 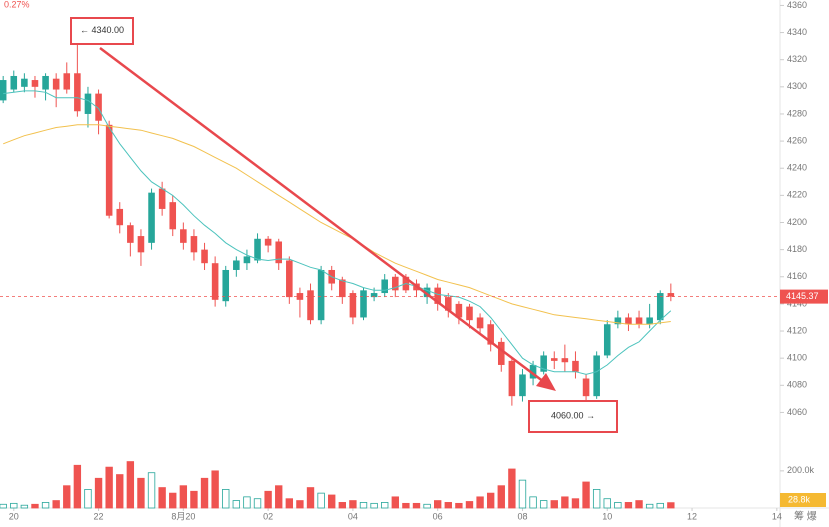 What do you see at coordinates (17, 4) in the screenshot?
I see `change-label: 0.27%` at bounding box center [17, 4].